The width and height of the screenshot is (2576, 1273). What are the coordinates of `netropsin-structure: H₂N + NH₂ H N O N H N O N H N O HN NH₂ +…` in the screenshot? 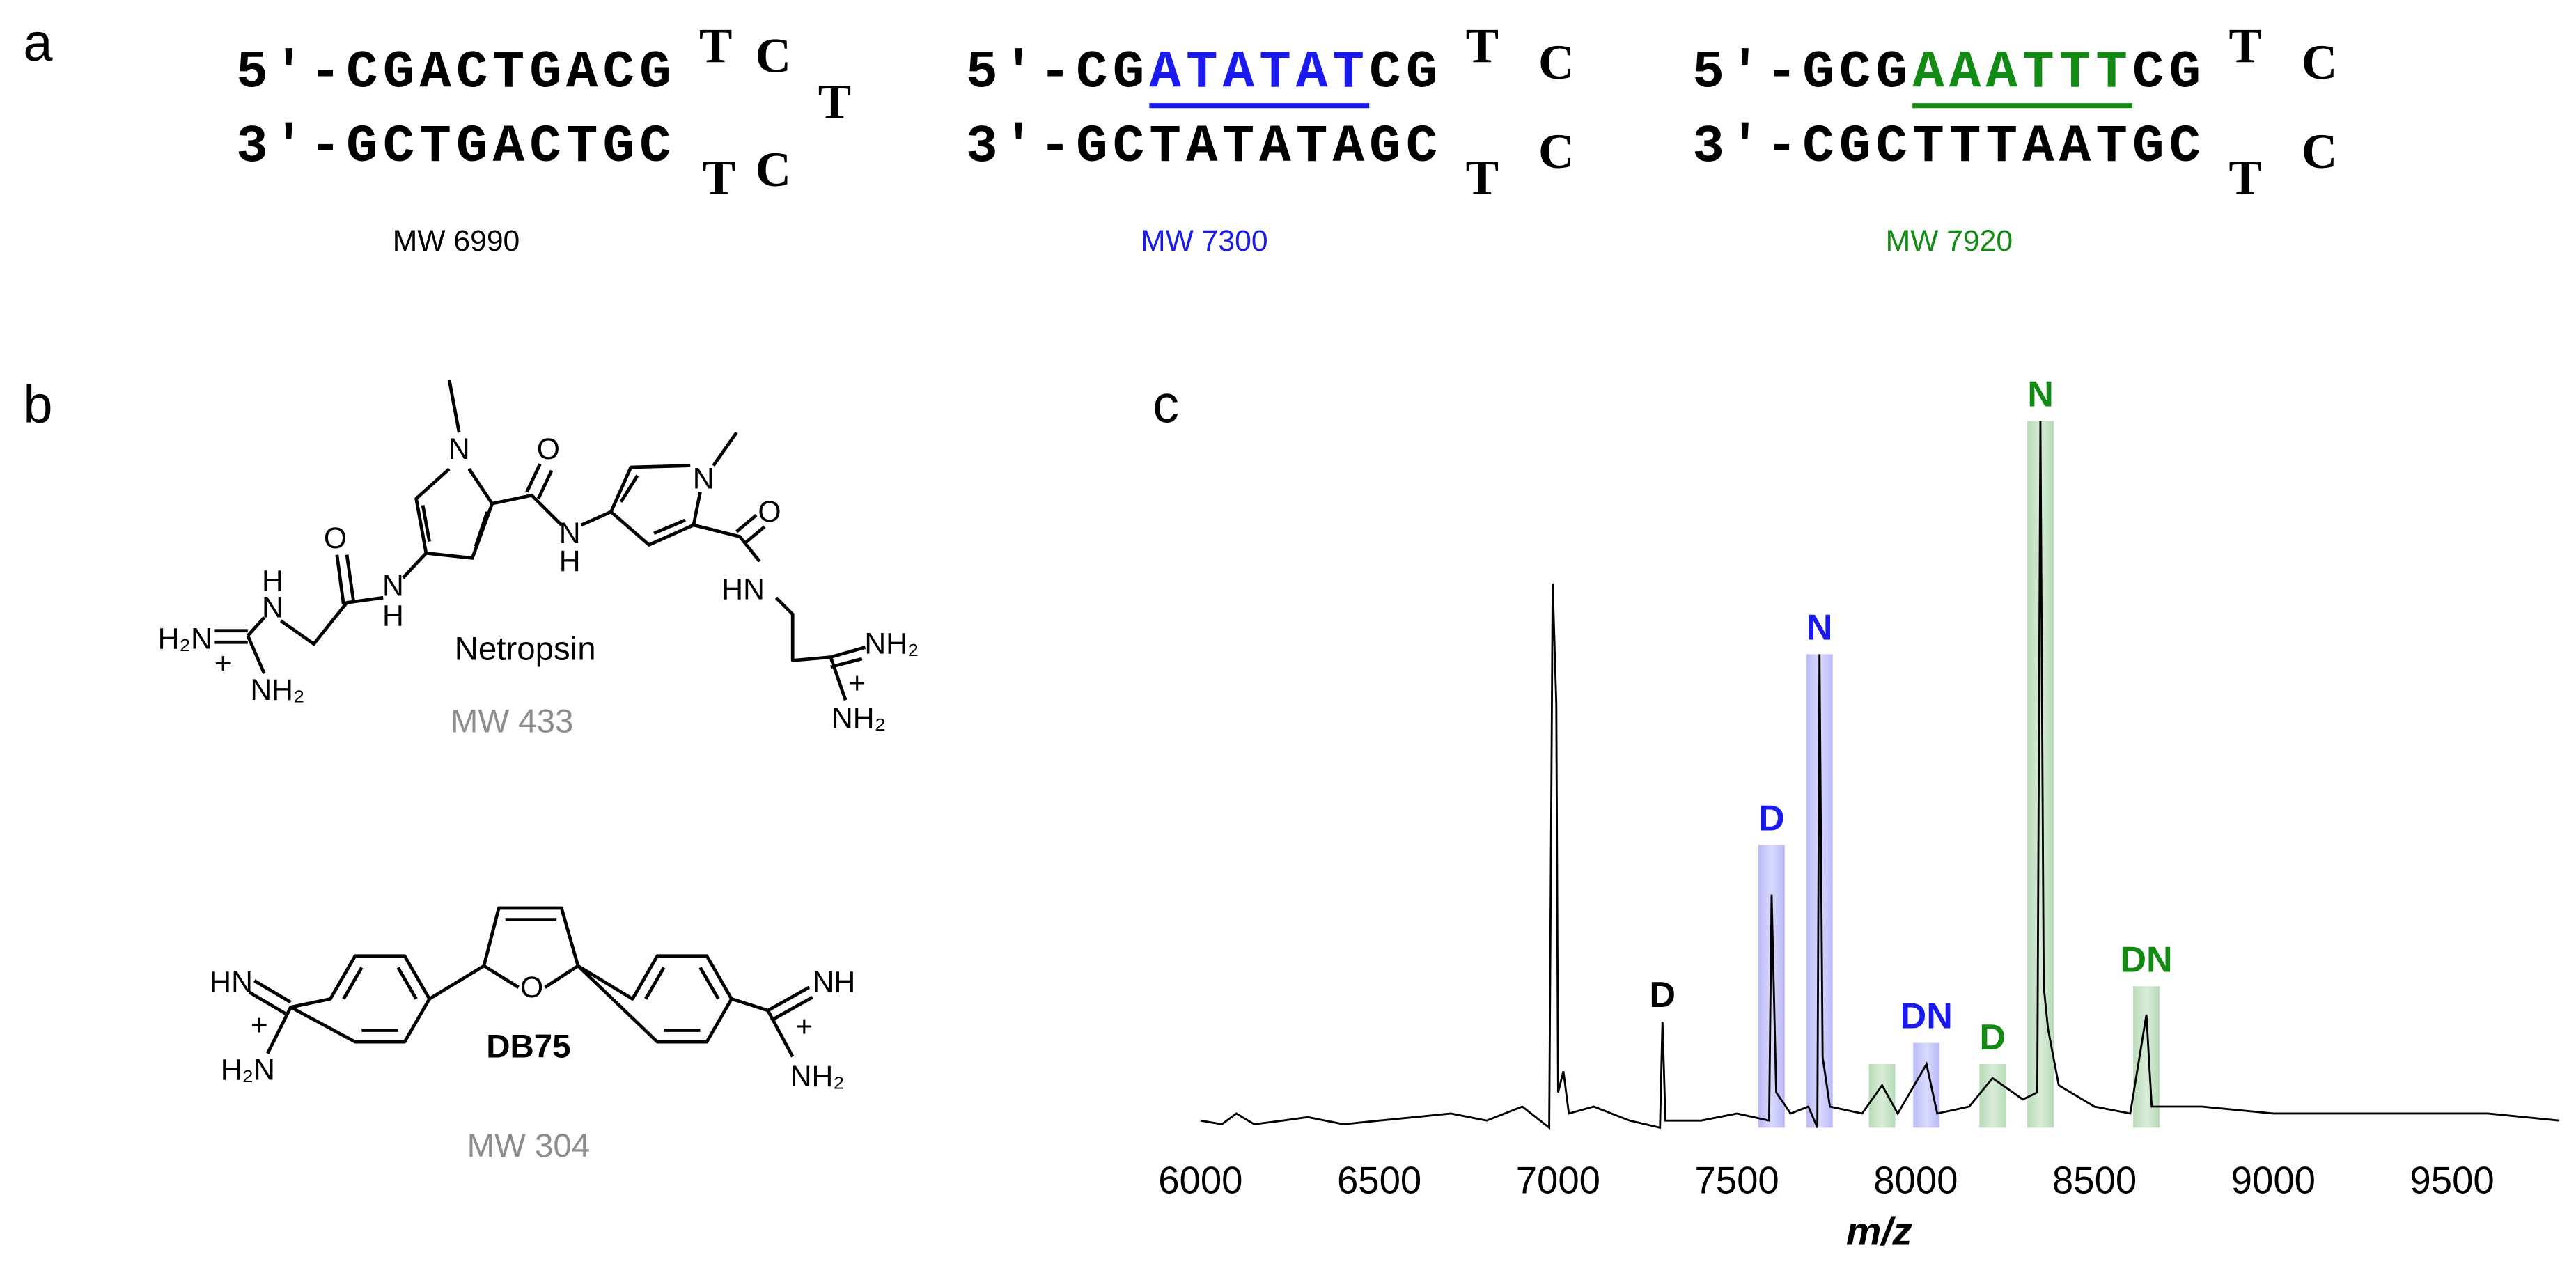 It's located at (538, 559).